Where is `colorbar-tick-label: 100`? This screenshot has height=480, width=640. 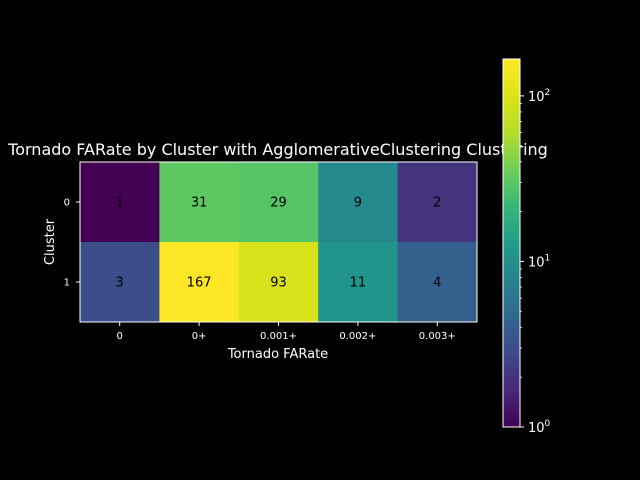
colorbar-tick-label: 100 is located at coordinates (539, 427).